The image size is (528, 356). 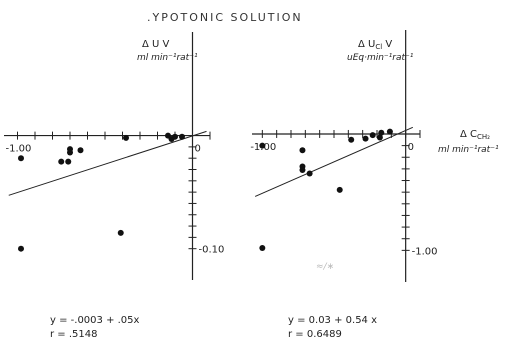 What do you see at coordinates (167, 51) in the screenshot?
I see `left-y-axis-label: Δ U V ml min⁻¹rat⁻¹` at bounding box center [167, 51].